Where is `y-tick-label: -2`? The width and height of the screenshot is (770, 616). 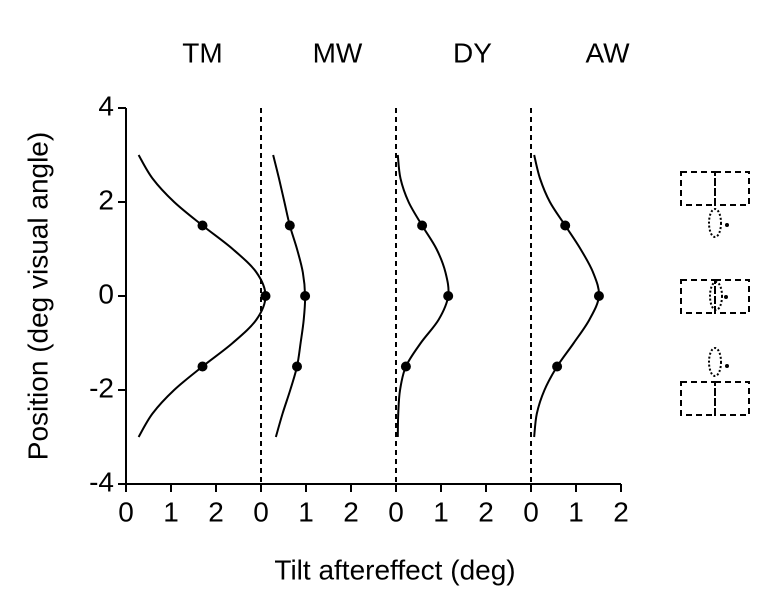 y-tick-label: -2 is located at coordinates (101, 387).